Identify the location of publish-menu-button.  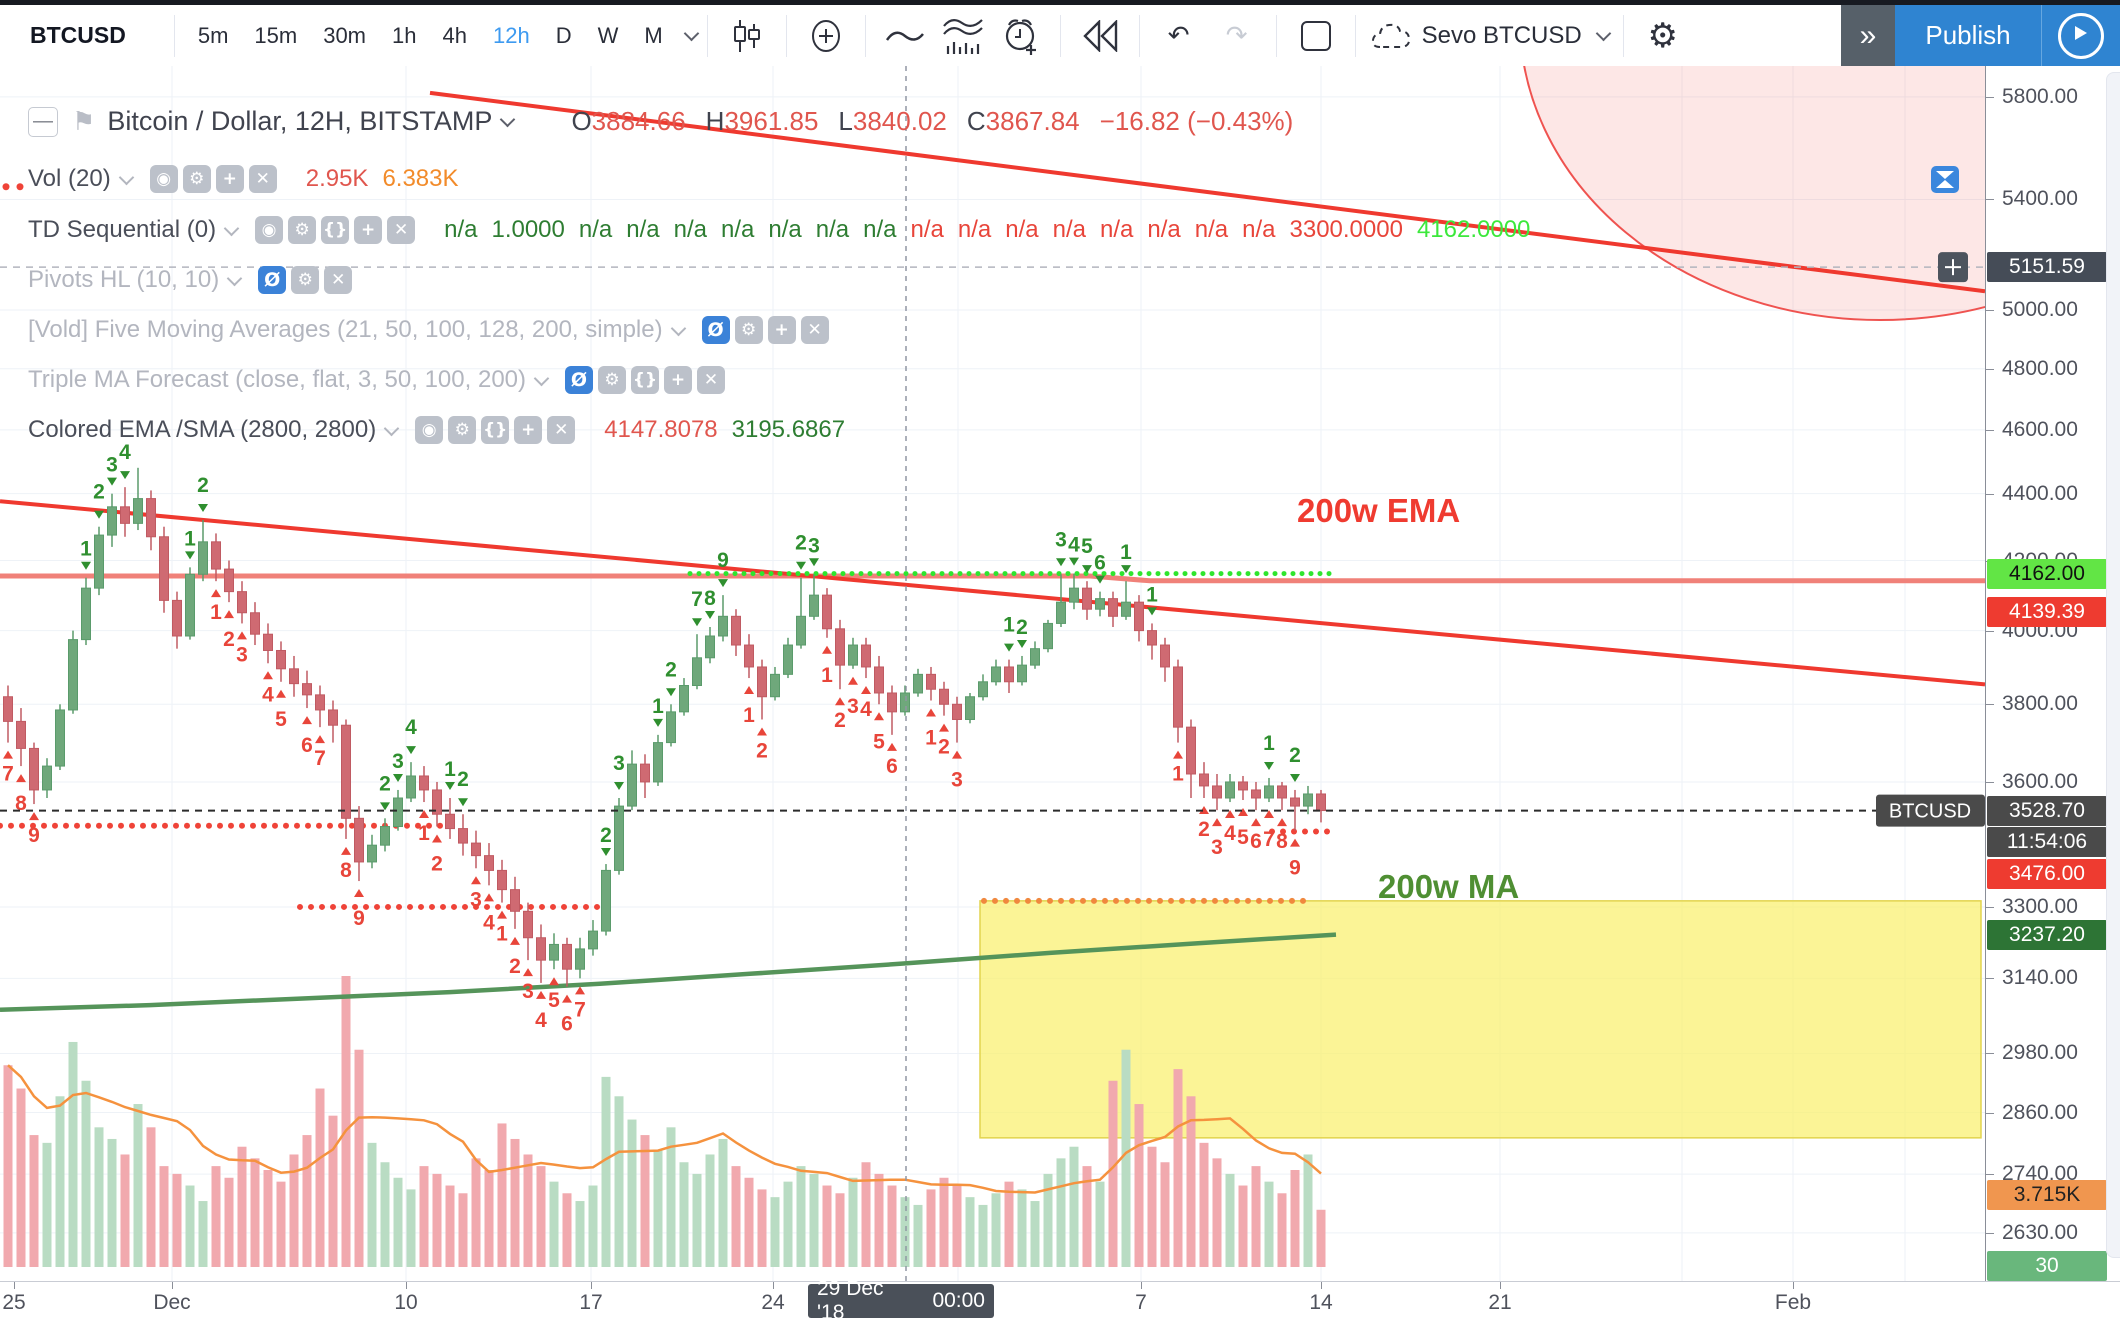
(2080, 35).